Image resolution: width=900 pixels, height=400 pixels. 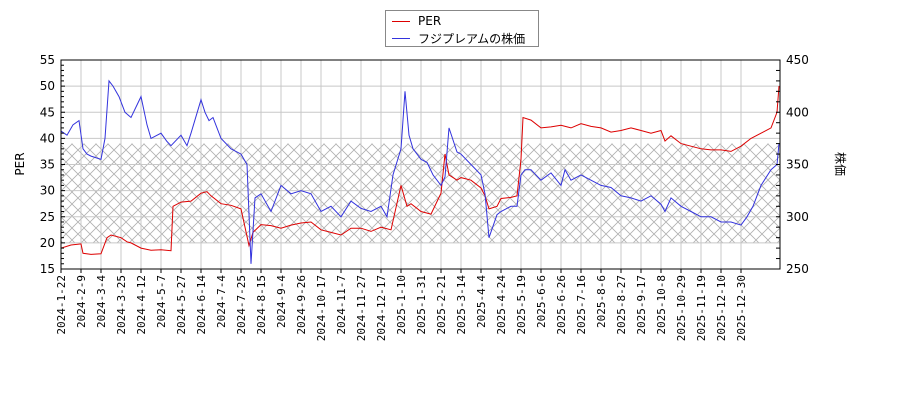 I want to click on x-tick-label: 2025-10-29, so click(x=681, y=308).